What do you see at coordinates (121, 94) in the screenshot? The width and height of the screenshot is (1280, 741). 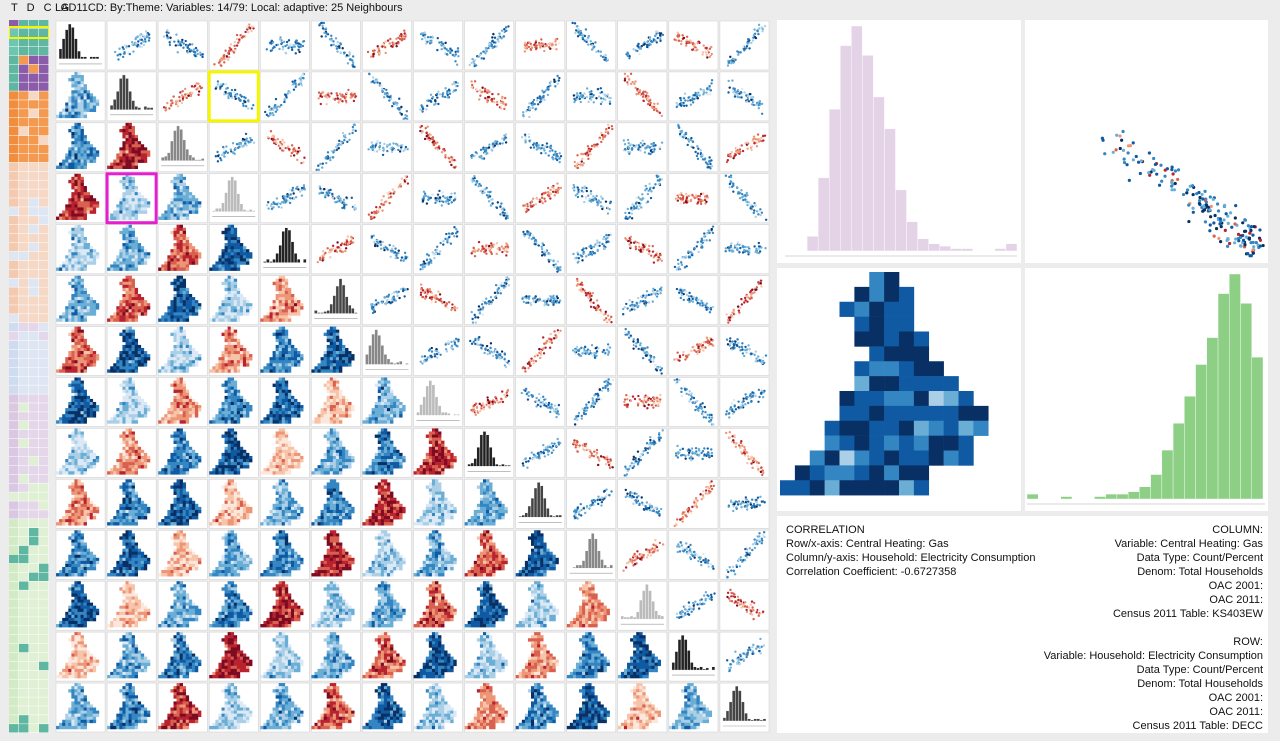 I see `histogram-bar` at bounding box center [121, 94].